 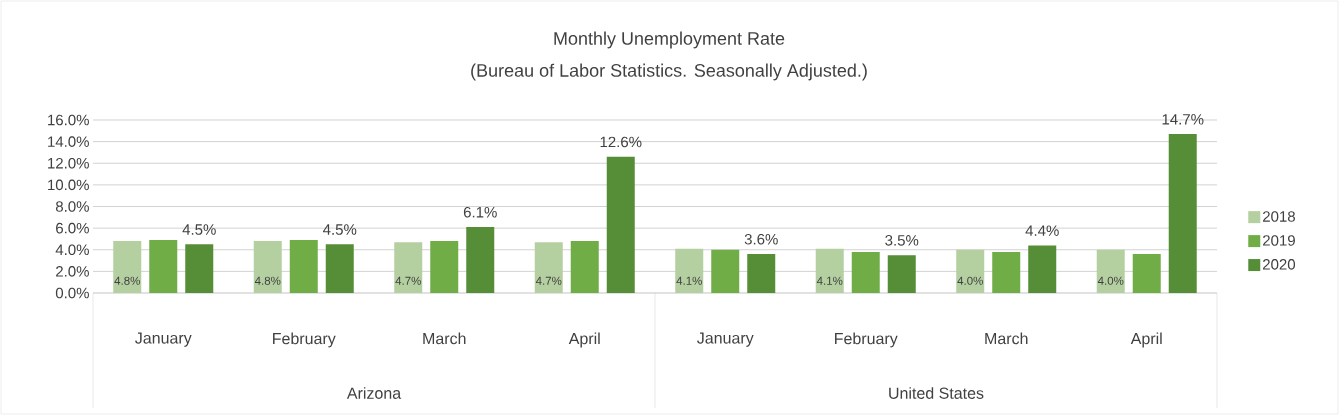 I want to click on data-label: 6.1%, so click(x=480, y=212).